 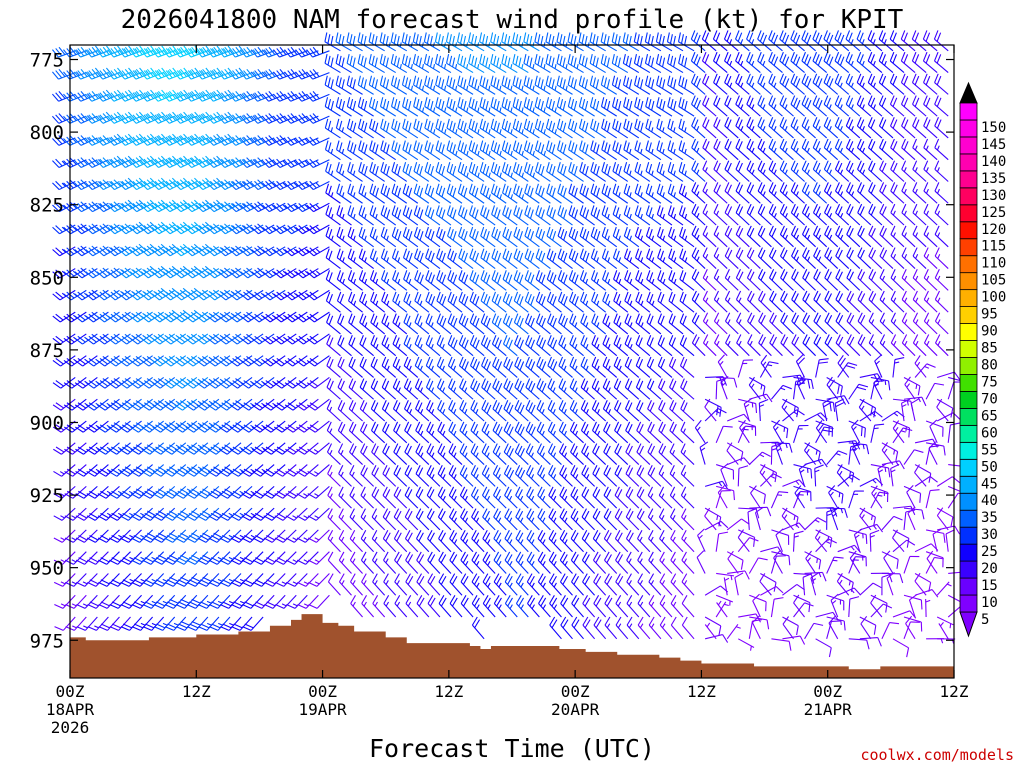 What do you see at coordinates (989, 349) in the screenshot?
I see `colorbar-label: 85` at bounding box center [989, 349].